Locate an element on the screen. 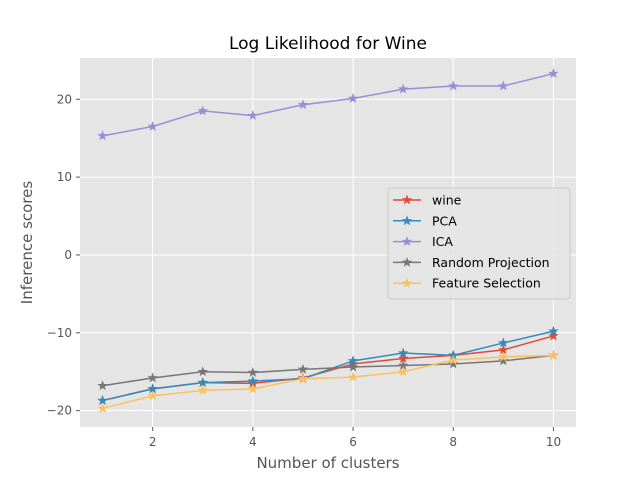 The width and height of the screenshot is (640, 485). legend-item: Feature Selection is located at coordinates (467, 283).